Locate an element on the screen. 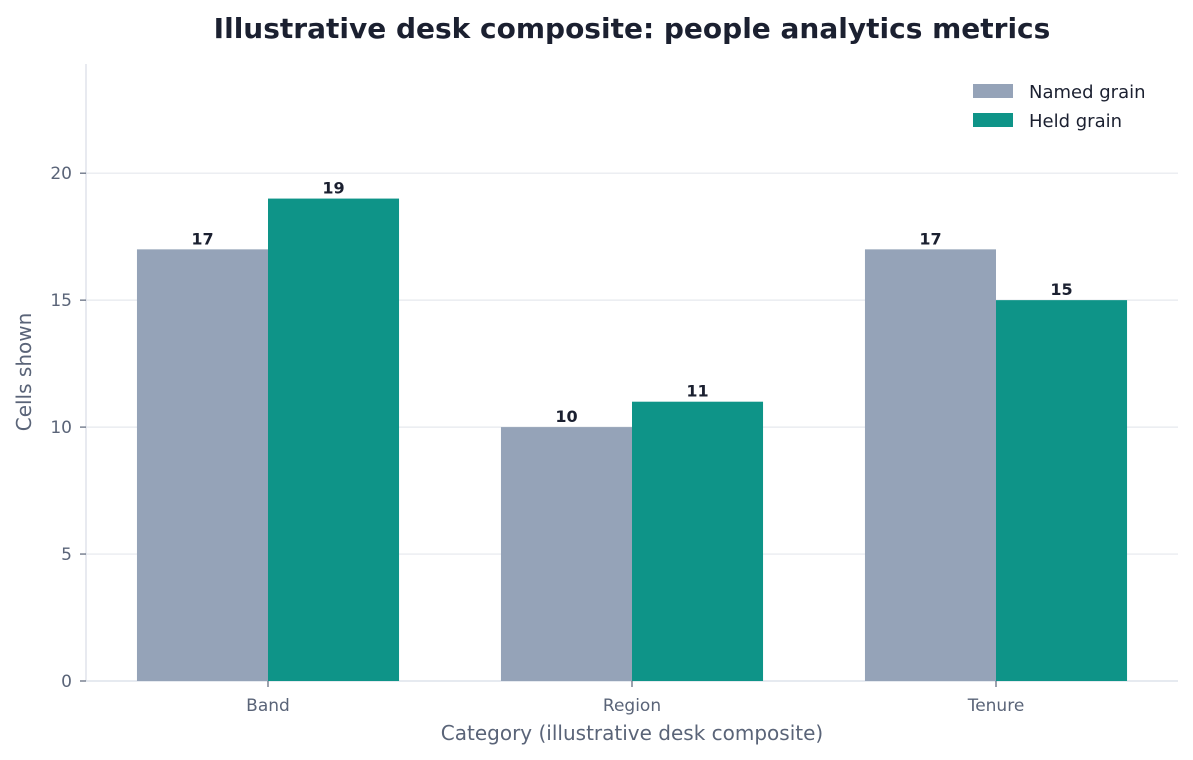  x-tick-label: Region is located at coordinates (632, 706).